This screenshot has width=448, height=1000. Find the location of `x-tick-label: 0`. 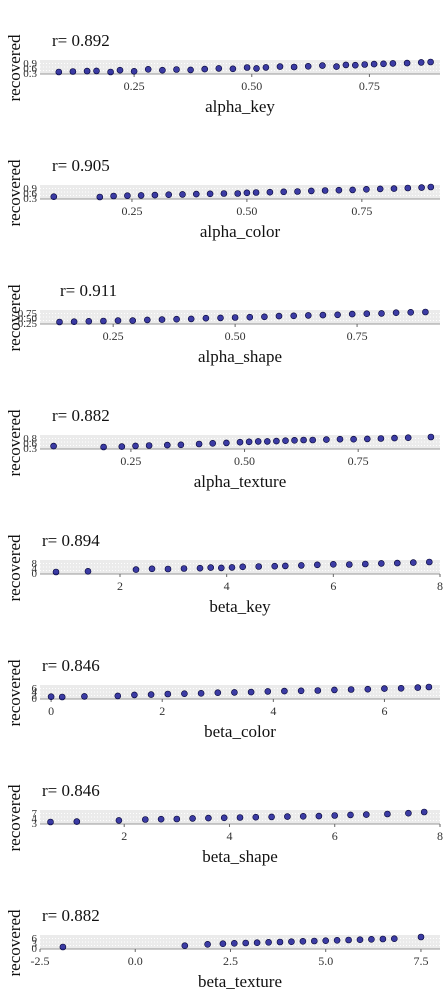

x-tick-label: 0 is located at coordinates (51, 711).